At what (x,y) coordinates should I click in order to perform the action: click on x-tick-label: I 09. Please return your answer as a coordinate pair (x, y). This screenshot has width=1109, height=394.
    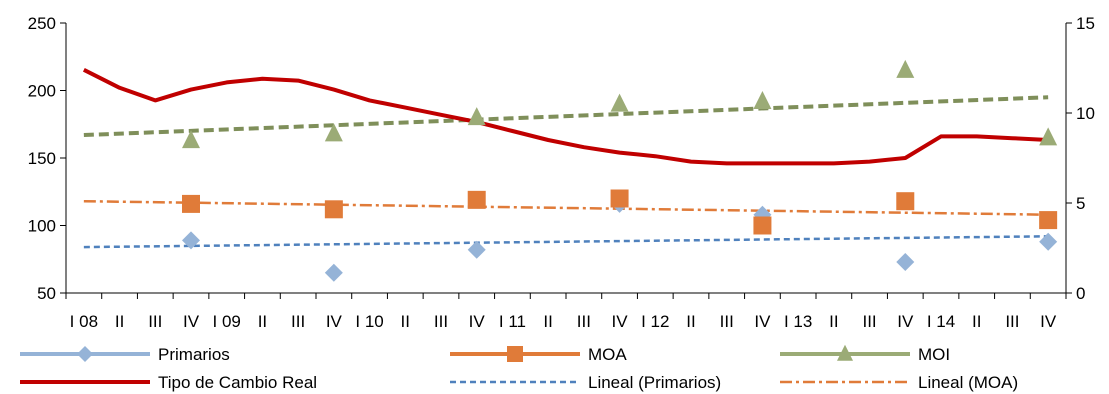
    Looking at the image, I should click on (227, 321).